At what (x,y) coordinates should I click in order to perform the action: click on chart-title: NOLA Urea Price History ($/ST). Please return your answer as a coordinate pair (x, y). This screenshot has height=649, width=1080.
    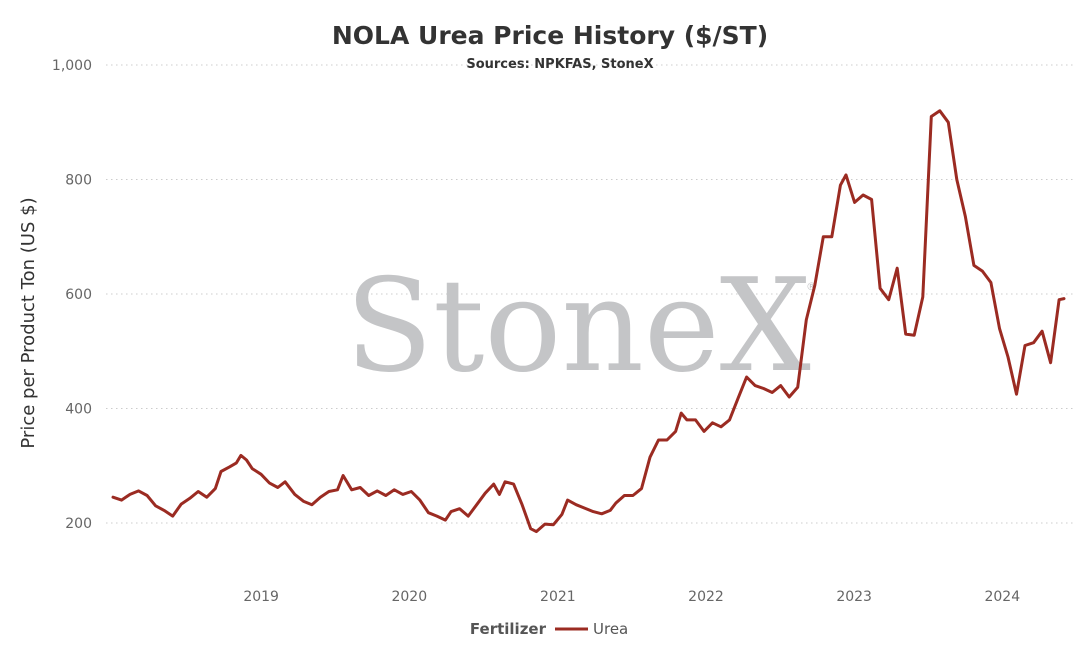
    Looking at the image, I should click on (550, 35).